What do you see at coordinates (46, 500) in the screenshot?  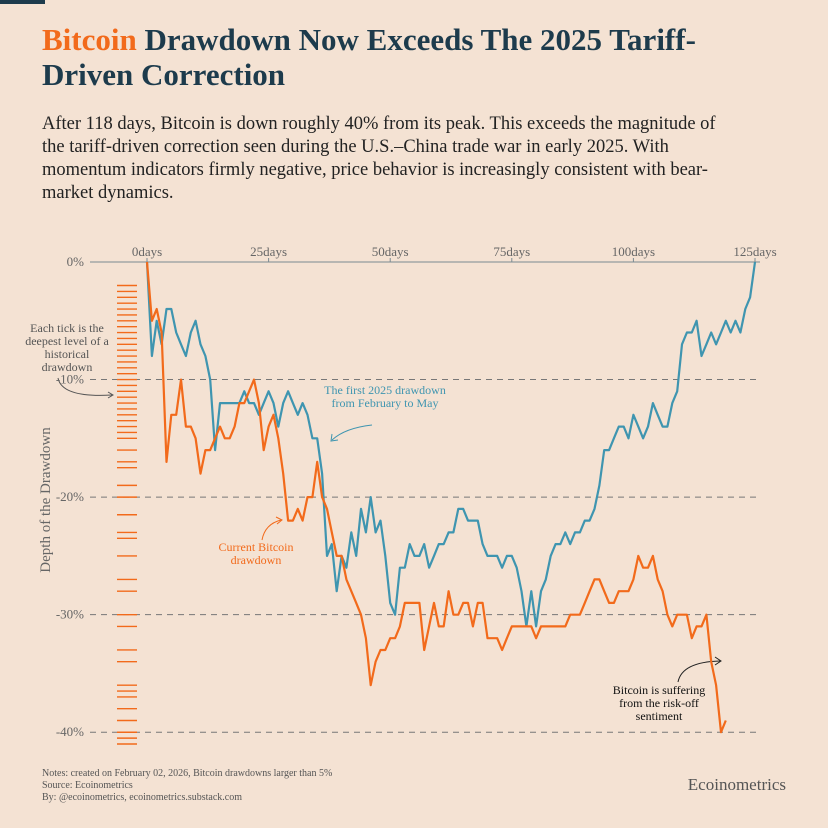 I see `y-axis-label: Depth of the Drawdown` at bounding box center [46, 500].